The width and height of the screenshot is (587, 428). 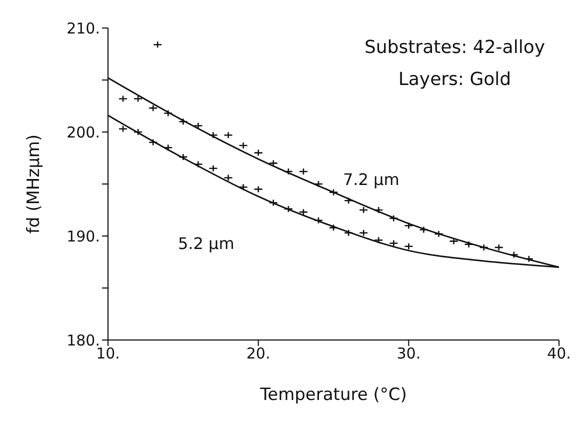 What do you see at coordinates (83, 132) in the screenshot?
I see `y-tick-label: 200.` at bounding box center [83, 132].